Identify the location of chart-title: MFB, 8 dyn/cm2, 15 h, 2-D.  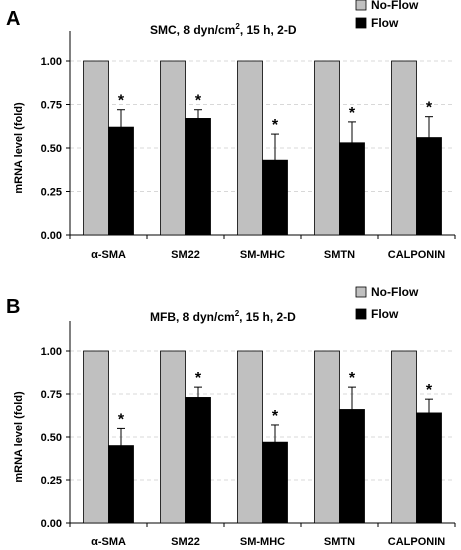
(223, 316).